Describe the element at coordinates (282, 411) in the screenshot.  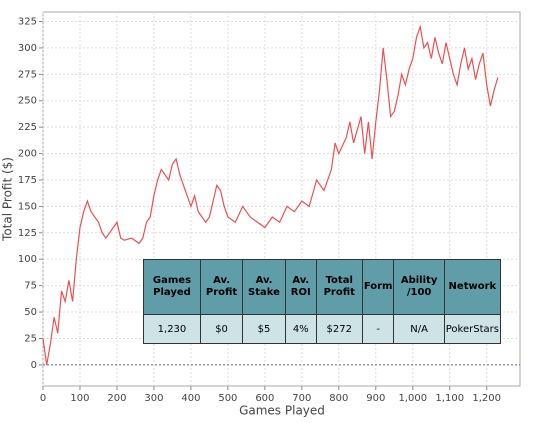
I see `x-axis-label: Games Played` at that location.